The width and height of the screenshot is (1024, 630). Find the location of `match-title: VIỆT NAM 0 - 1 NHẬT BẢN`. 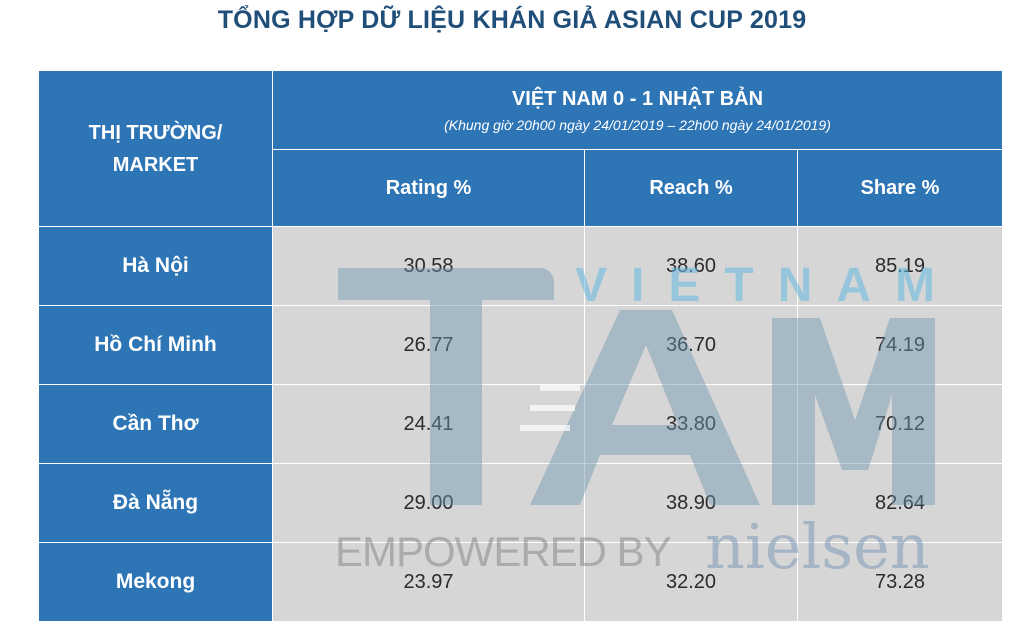

match-title: VIỆT NAM 0 - 1 NHẬT BẢN is located at coordinates (637, 98).